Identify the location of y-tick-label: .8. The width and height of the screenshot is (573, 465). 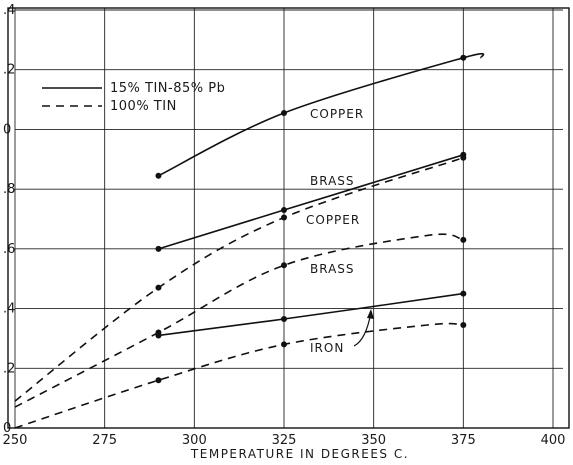
(9, 189).